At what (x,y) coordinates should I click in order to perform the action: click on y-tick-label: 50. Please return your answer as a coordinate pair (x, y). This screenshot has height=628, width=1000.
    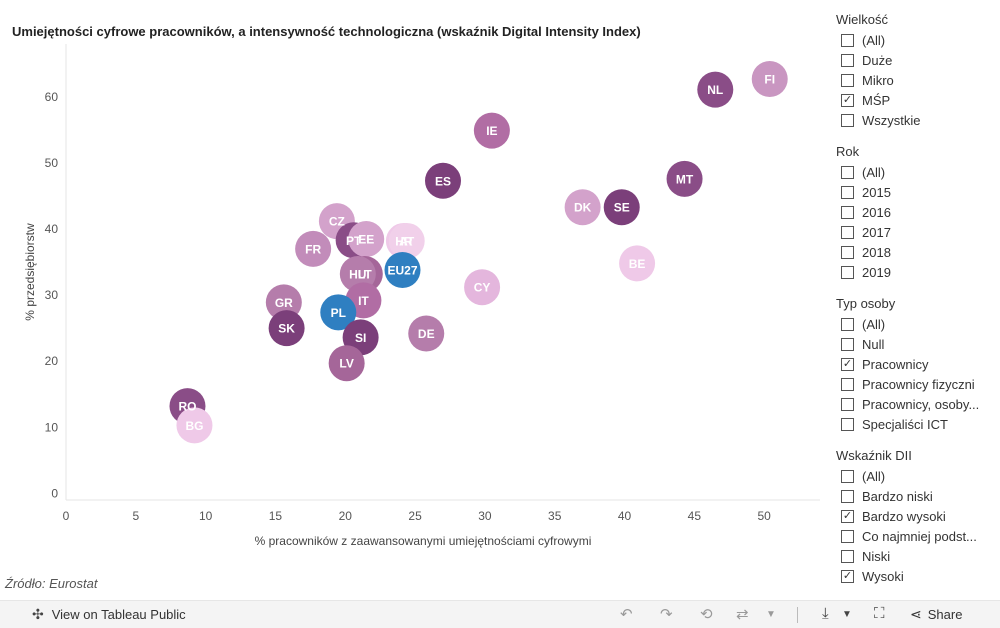
    Looking at the image, I should click on (52, 163).